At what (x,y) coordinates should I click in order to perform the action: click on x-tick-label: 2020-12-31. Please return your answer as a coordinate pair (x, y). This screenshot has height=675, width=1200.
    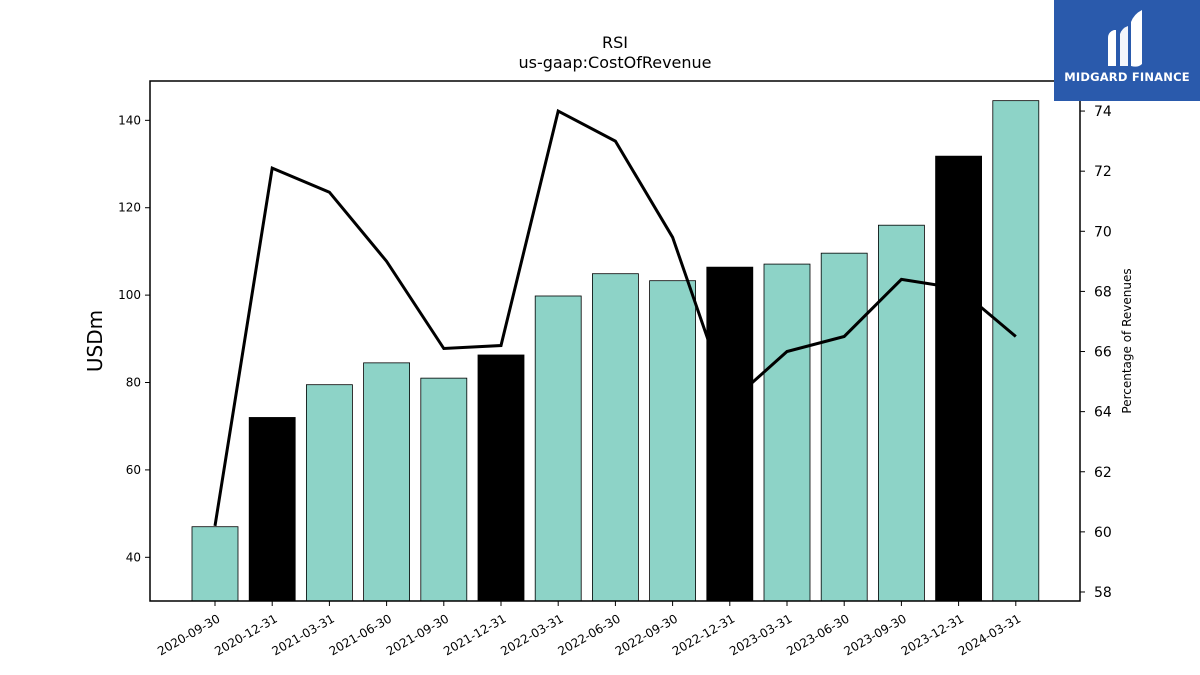
    Looking at the image, I should click on (245, 634).